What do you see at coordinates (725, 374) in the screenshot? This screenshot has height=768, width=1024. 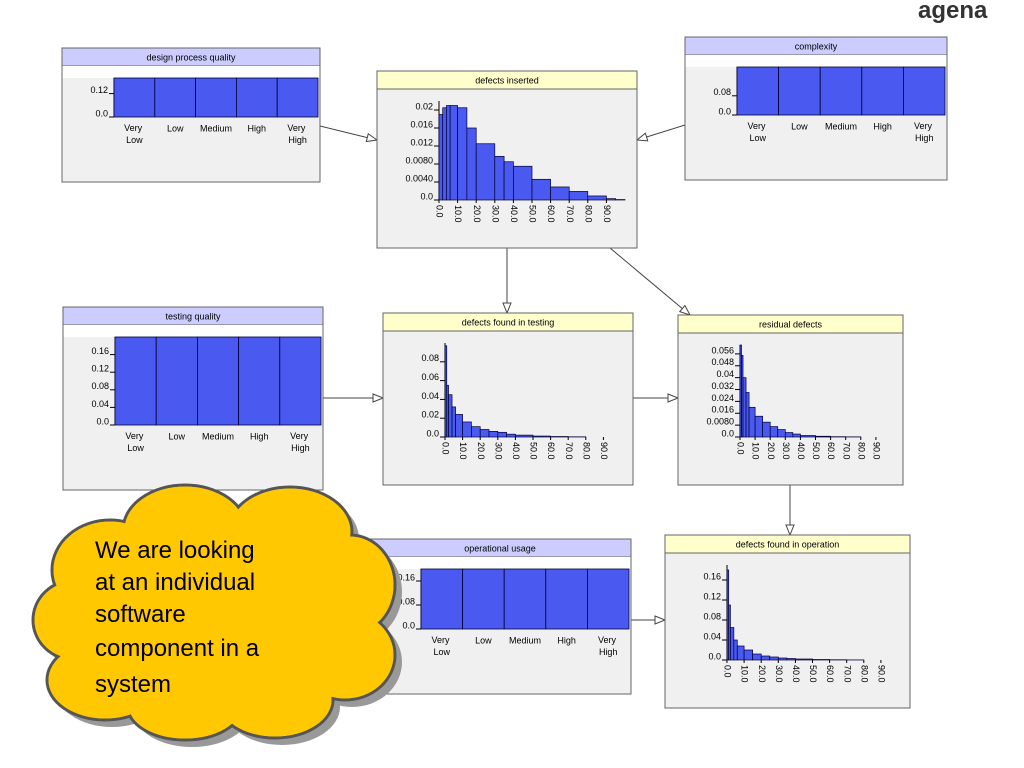 I see `y-tick-label: 0.04` at bounding box center [725, 374].